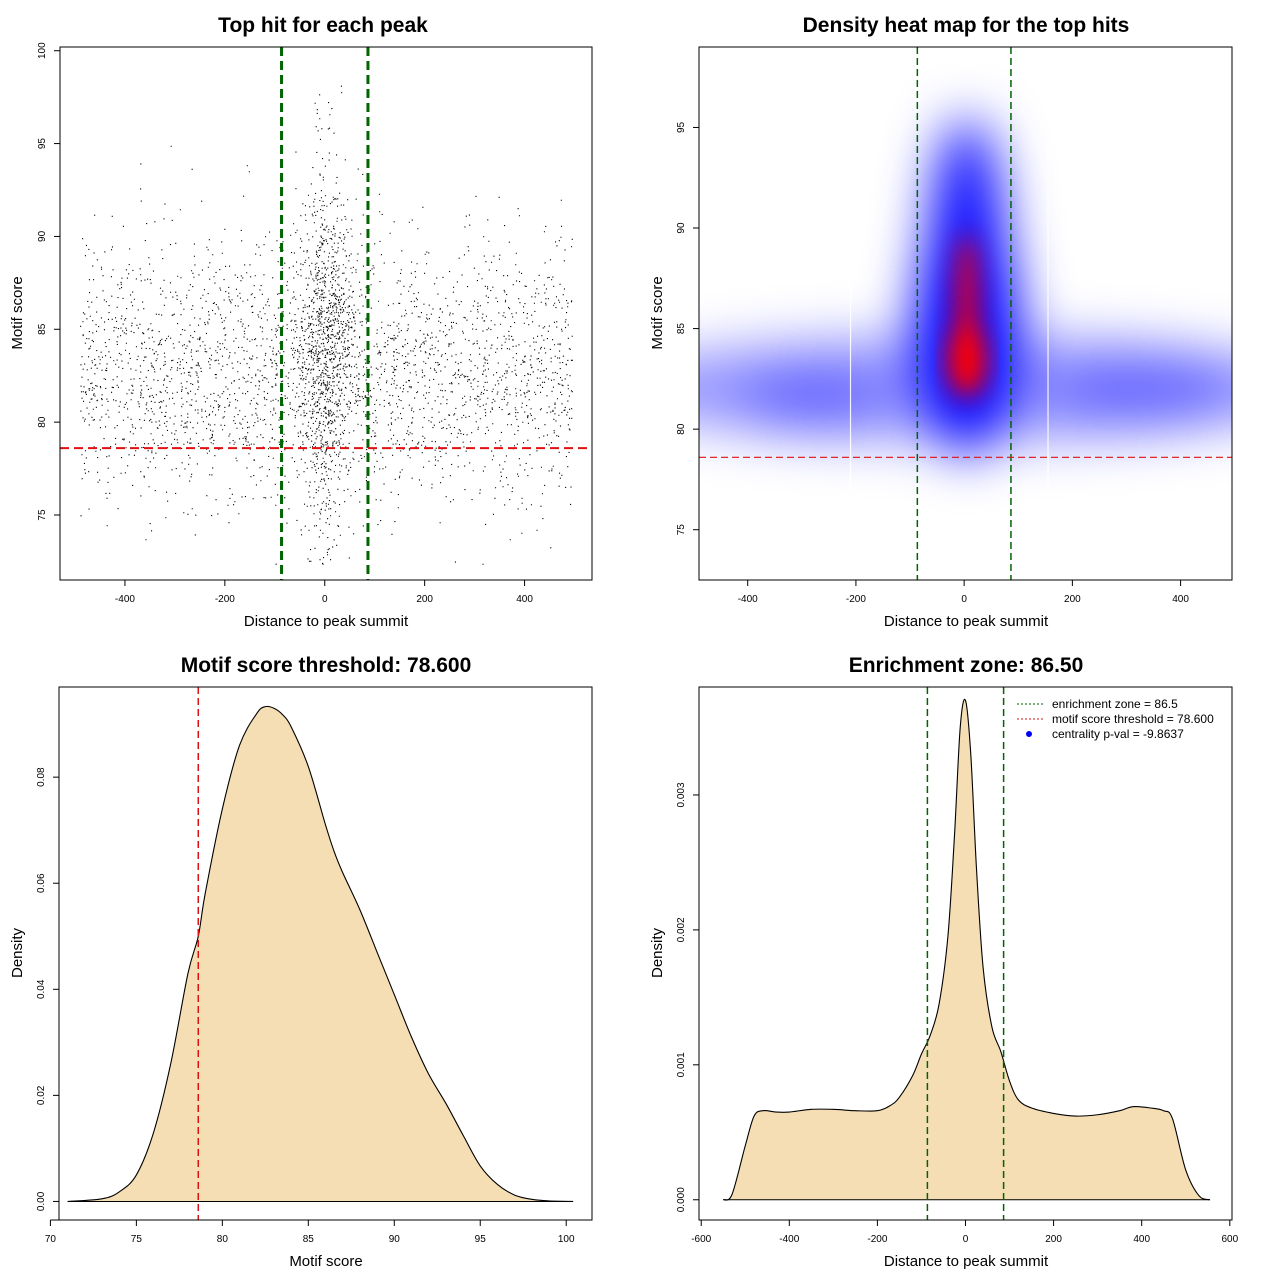 The height and width of the screenshot is (1280, 1280). I want to click on scatter-x-axis-label: Distance to peak summit, so click(326, 621).